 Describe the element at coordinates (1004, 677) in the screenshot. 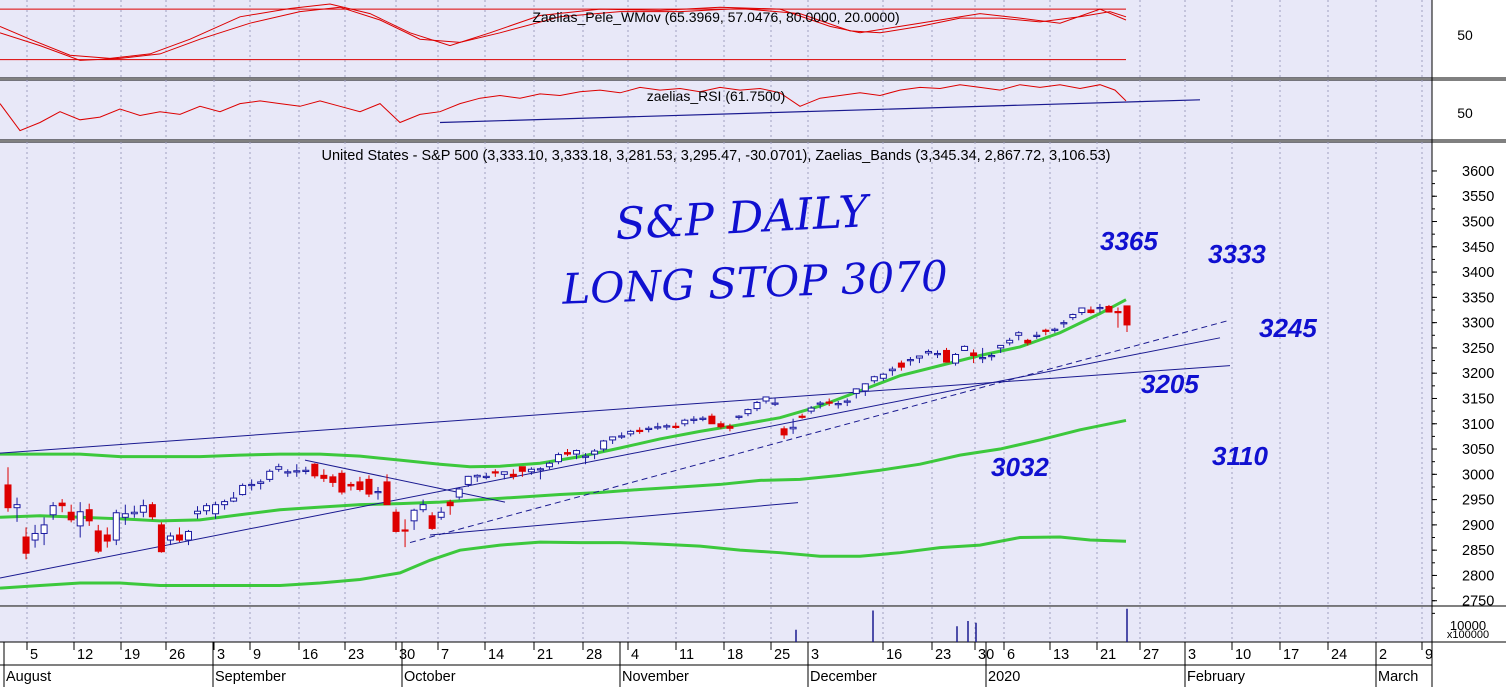

I see `month-label: 2020` at that location.